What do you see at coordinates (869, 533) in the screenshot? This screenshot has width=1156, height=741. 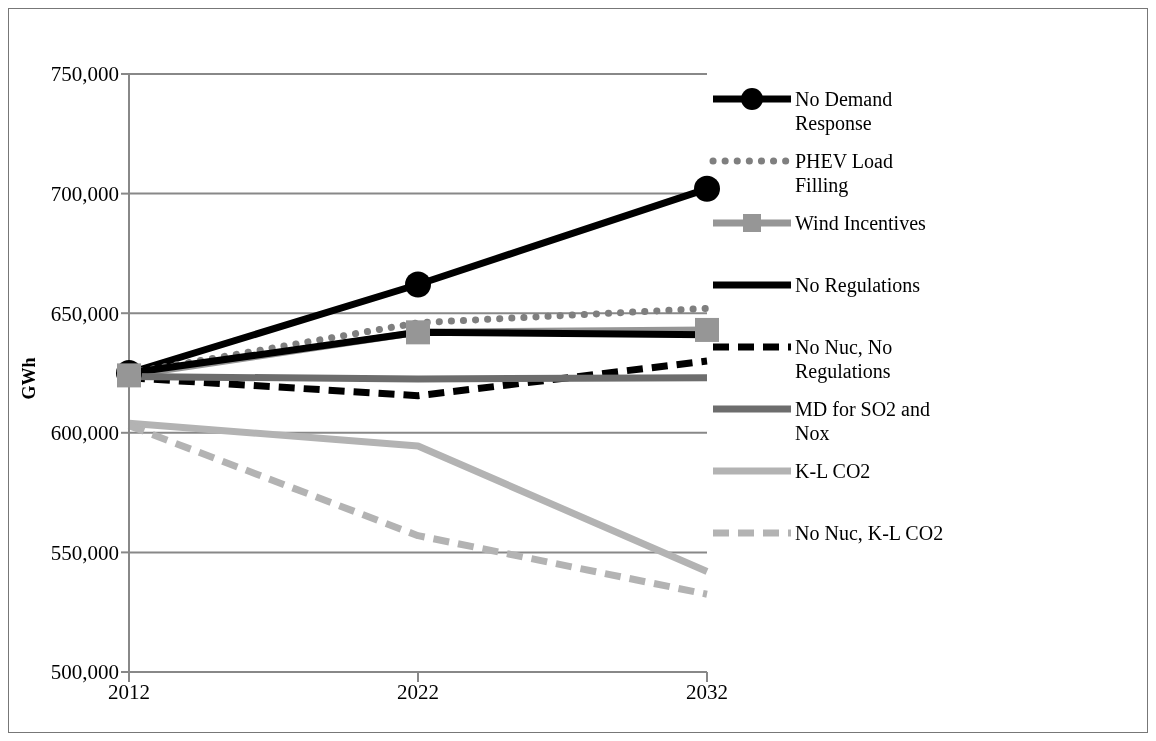 I see `legend-label: No Nuc, K-L CO2` at bounding box center [869, 533].